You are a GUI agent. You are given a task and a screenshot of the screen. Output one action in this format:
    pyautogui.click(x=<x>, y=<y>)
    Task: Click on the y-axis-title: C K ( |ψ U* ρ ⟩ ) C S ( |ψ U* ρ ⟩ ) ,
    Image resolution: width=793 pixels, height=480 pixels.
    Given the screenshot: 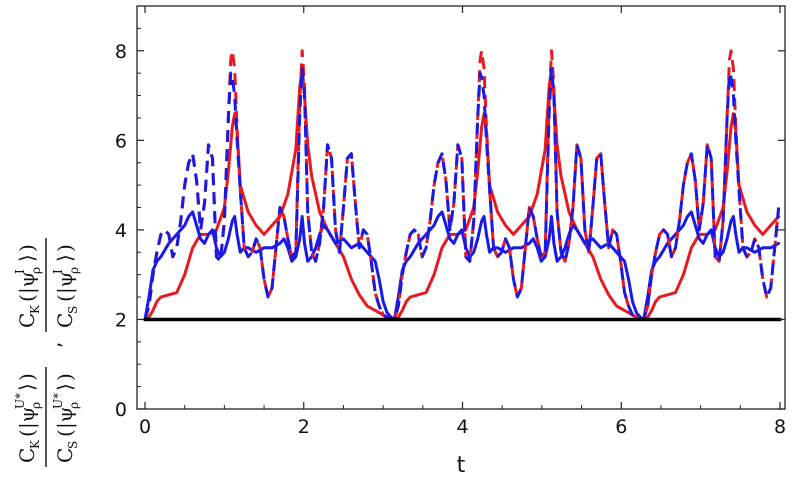 What is the action you would take?
    pyautogui.click(x=47, y=352)
    